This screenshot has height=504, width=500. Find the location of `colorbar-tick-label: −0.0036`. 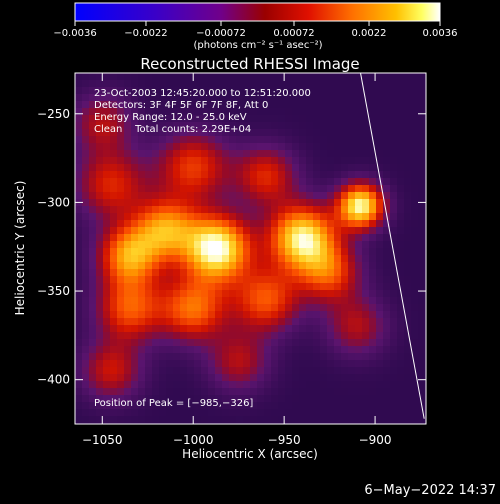

colorbar-tick-label: −0.0036 is located at coordinates (74, 33).